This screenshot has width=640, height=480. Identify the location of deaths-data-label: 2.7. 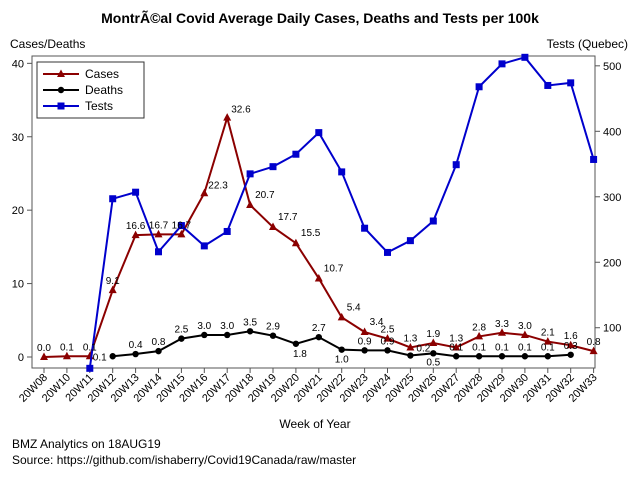
(319, 328).